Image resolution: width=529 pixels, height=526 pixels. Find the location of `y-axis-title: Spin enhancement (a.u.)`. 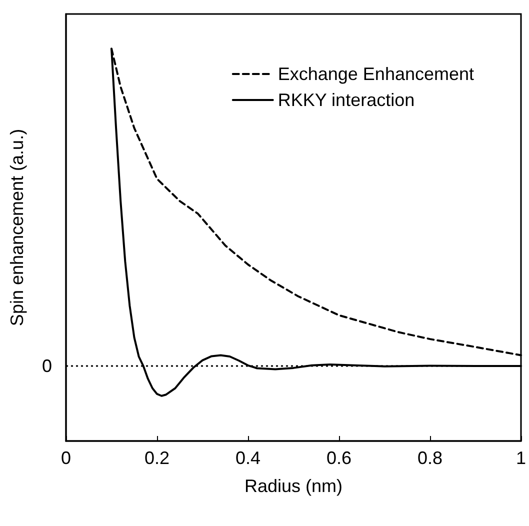

y-axis-title: Spin enhancement (a.u.) is located at coordinates (17, 227).